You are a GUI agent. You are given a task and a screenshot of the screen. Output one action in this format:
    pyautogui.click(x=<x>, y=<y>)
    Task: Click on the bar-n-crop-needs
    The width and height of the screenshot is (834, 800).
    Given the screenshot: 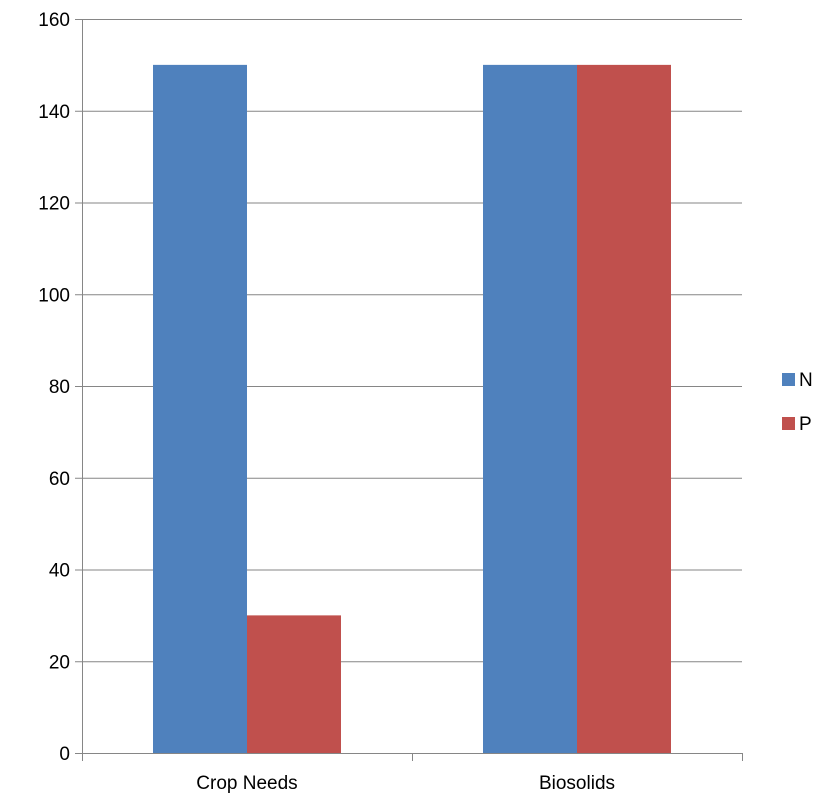 What is the action you would take?
    pyautogui.click(x=200, y=408)
    